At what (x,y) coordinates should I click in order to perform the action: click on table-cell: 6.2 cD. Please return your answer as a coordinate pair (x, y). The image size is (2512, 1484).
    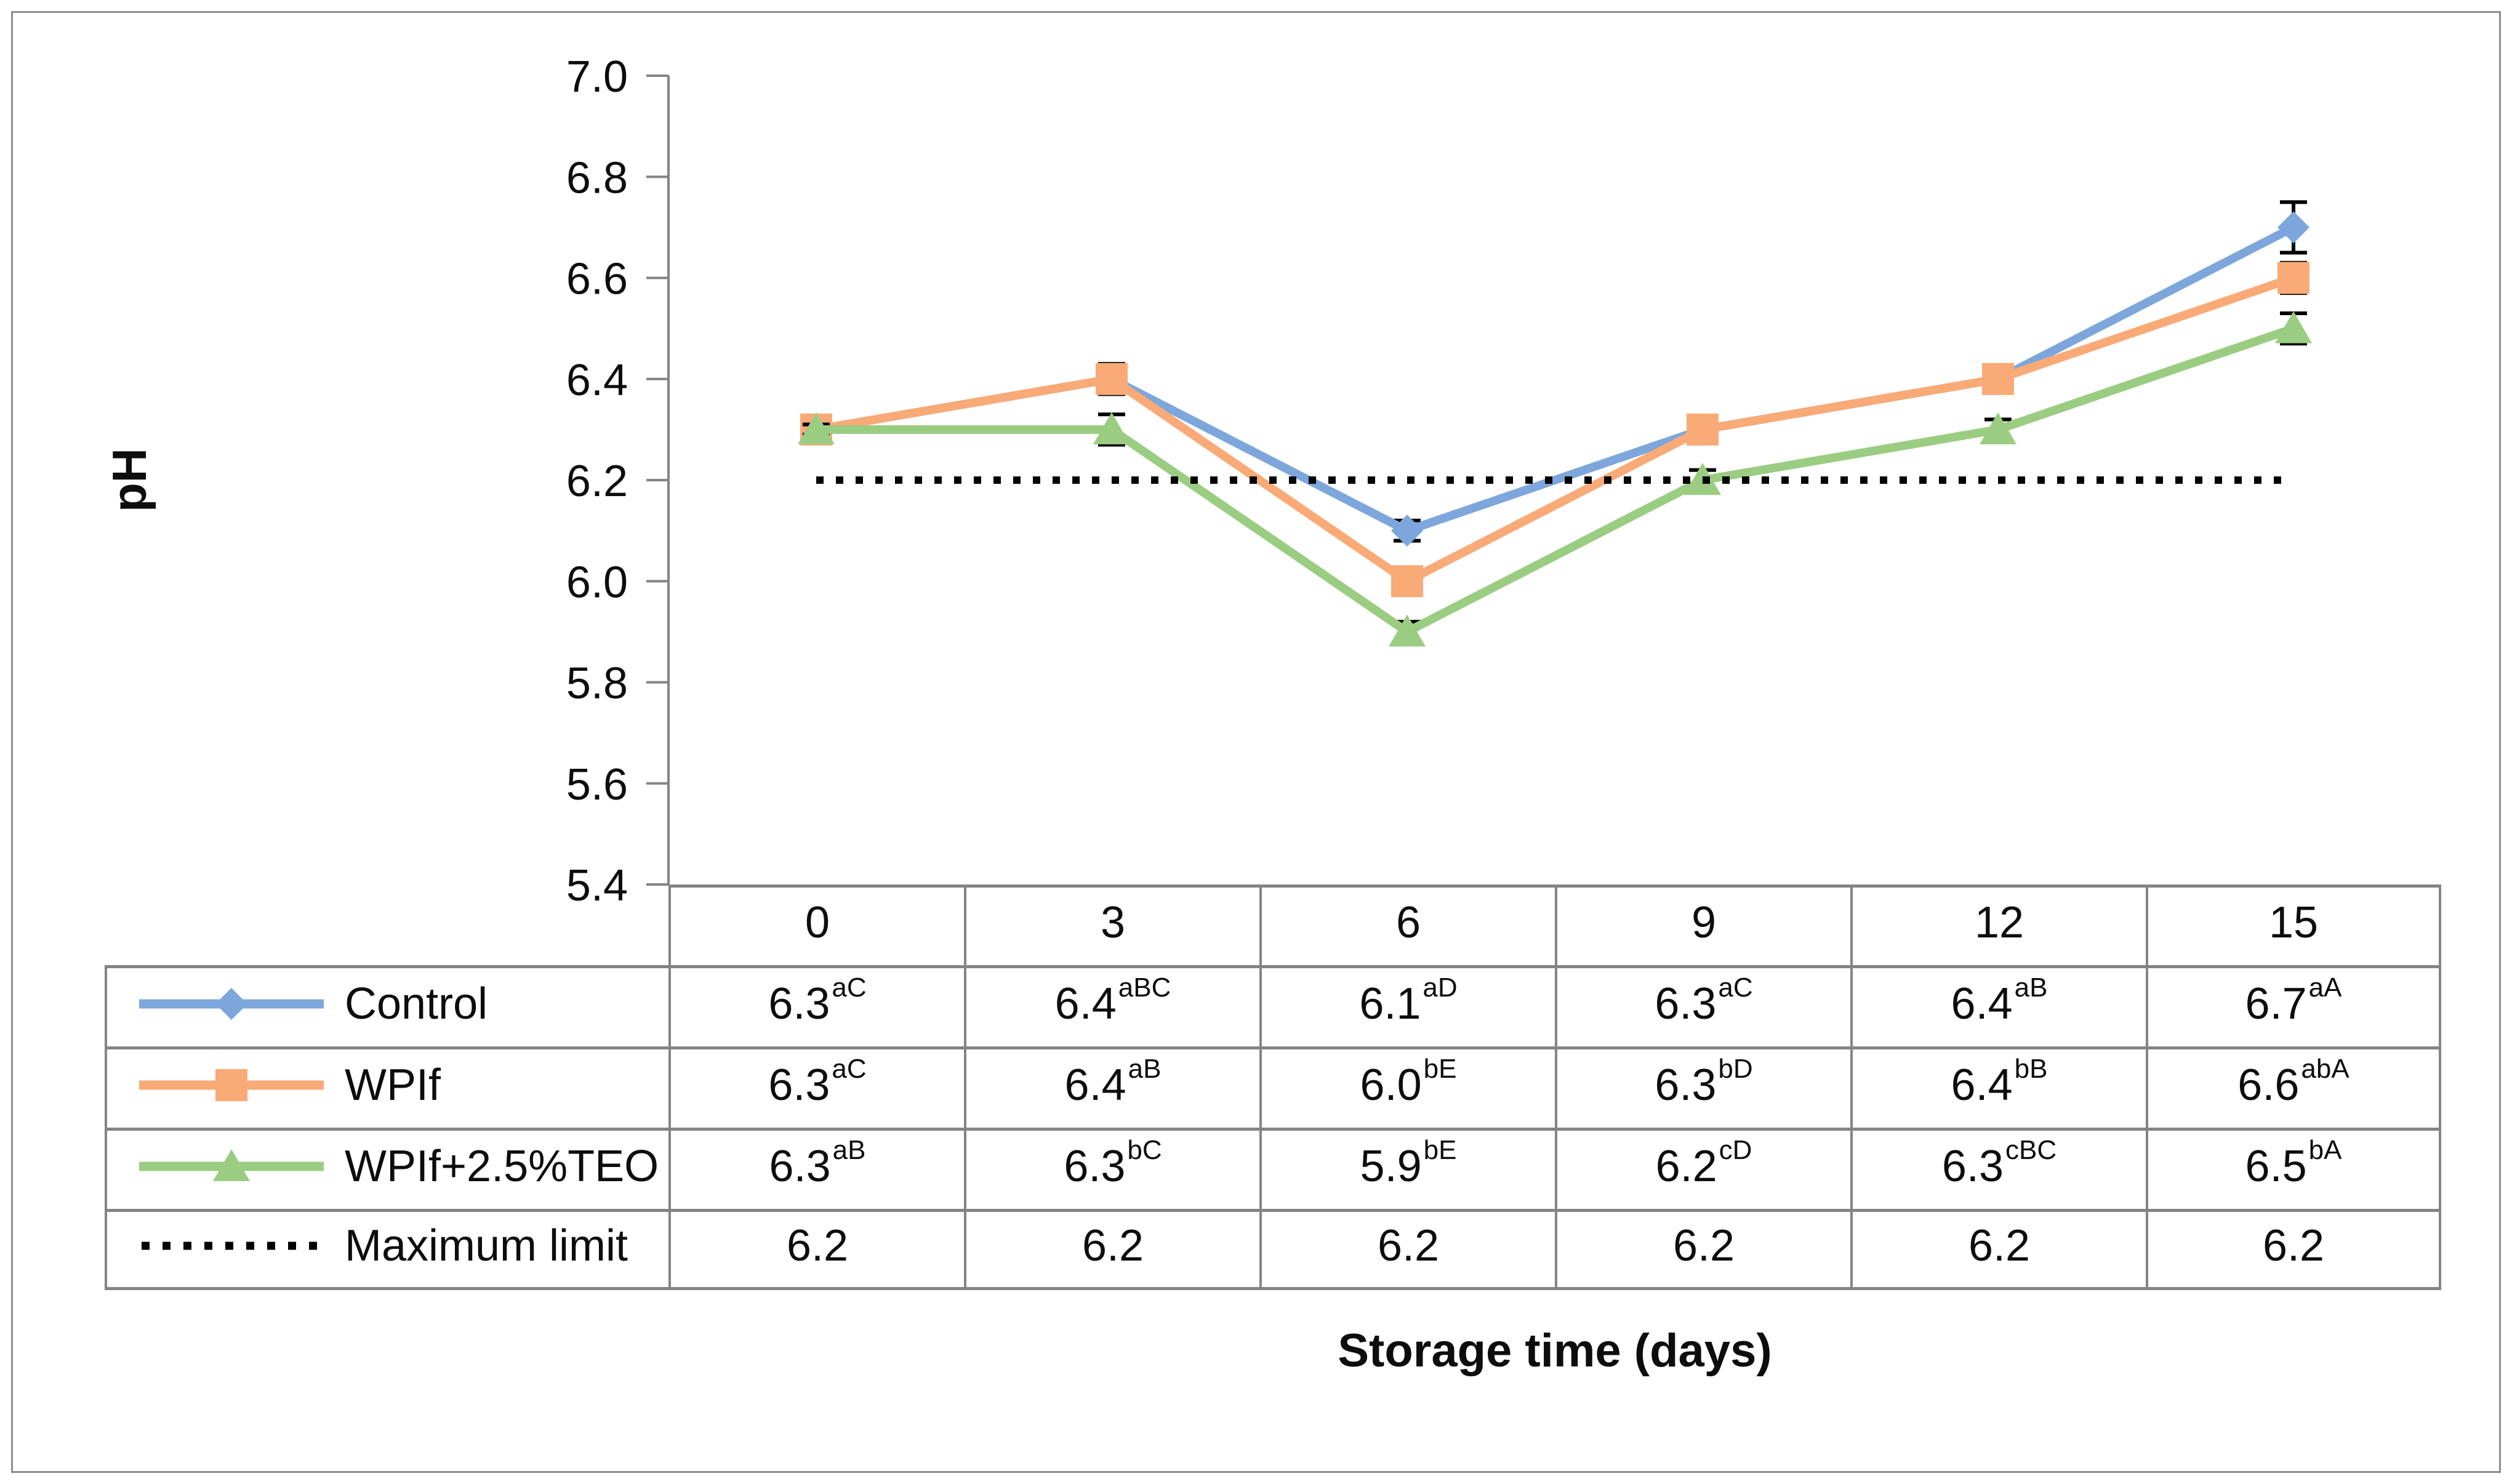
    Looking at the image, I should click on (1702, 1168).